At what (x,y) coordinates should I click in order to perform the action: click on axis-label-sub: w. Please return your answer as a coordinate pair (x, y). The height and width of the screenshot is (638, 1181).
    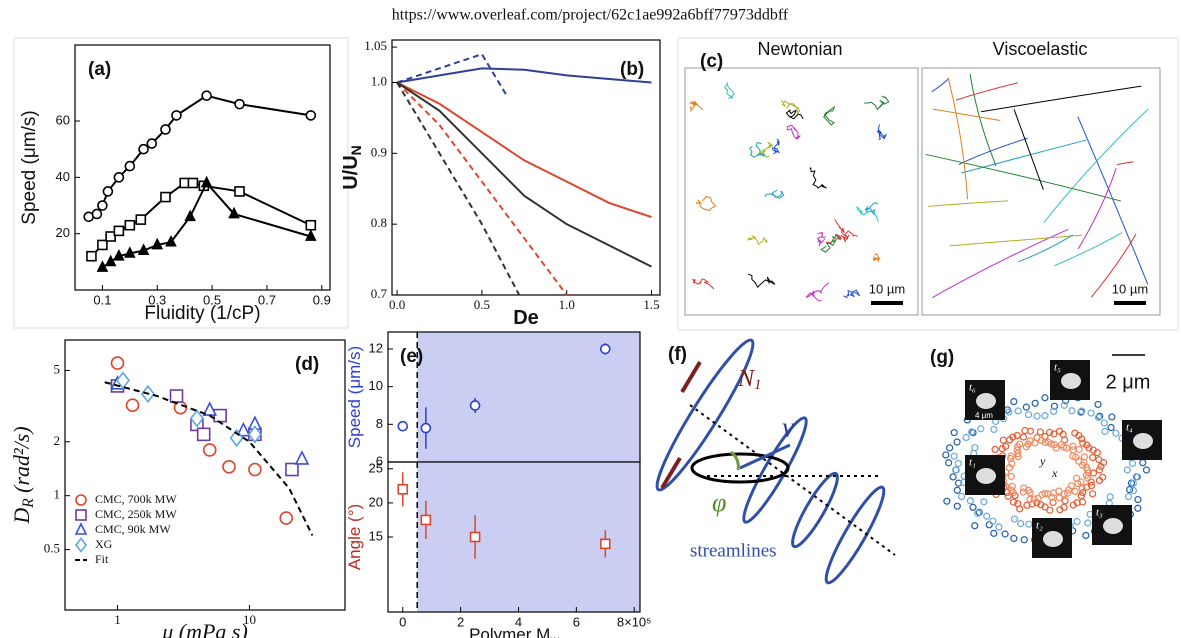
    Looking at the image, I should click on (554, 635).